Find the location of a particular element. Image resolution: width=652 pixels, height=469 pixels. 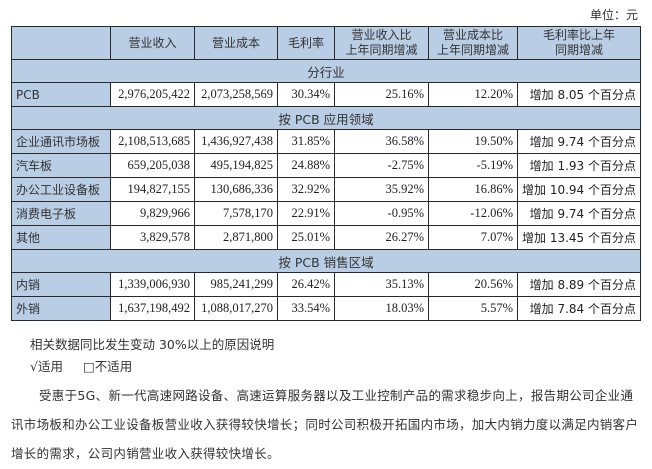

cell-cost-yoy: 16.86% is located at coordinates (473, 189).